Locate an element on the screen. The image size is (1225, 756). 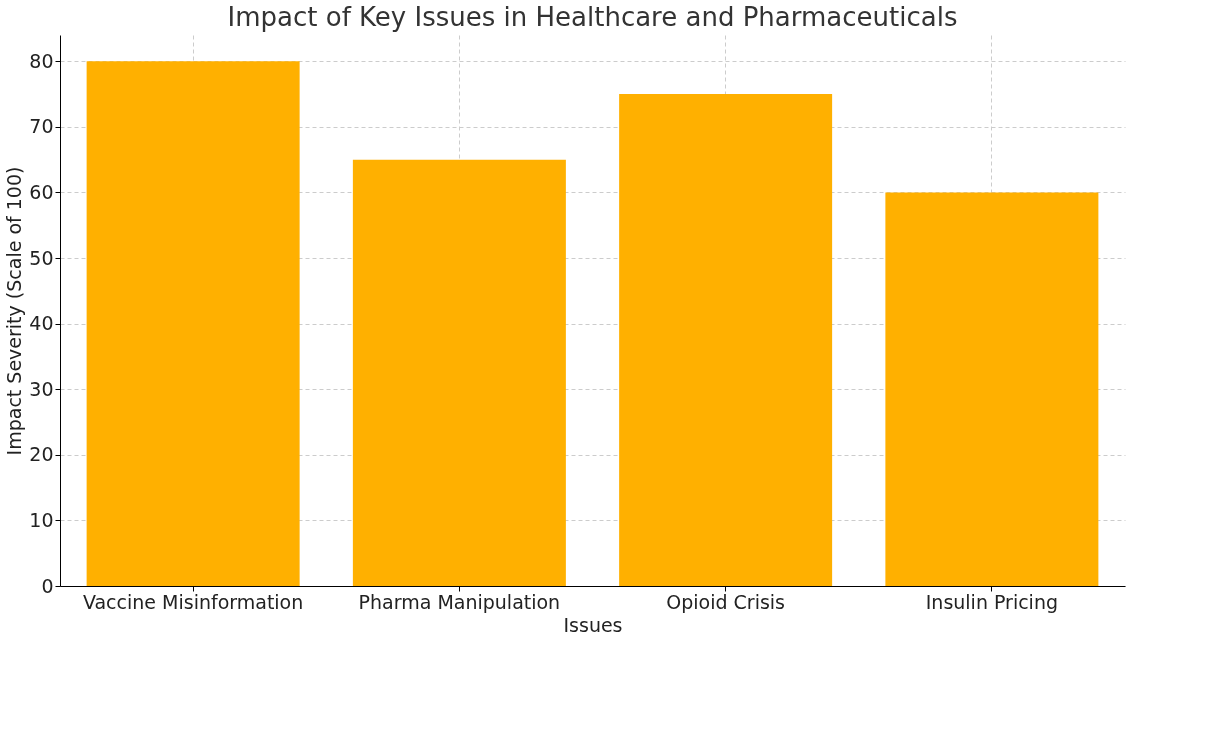
y-tick-label: 30 is located at coordinates (41, 388).